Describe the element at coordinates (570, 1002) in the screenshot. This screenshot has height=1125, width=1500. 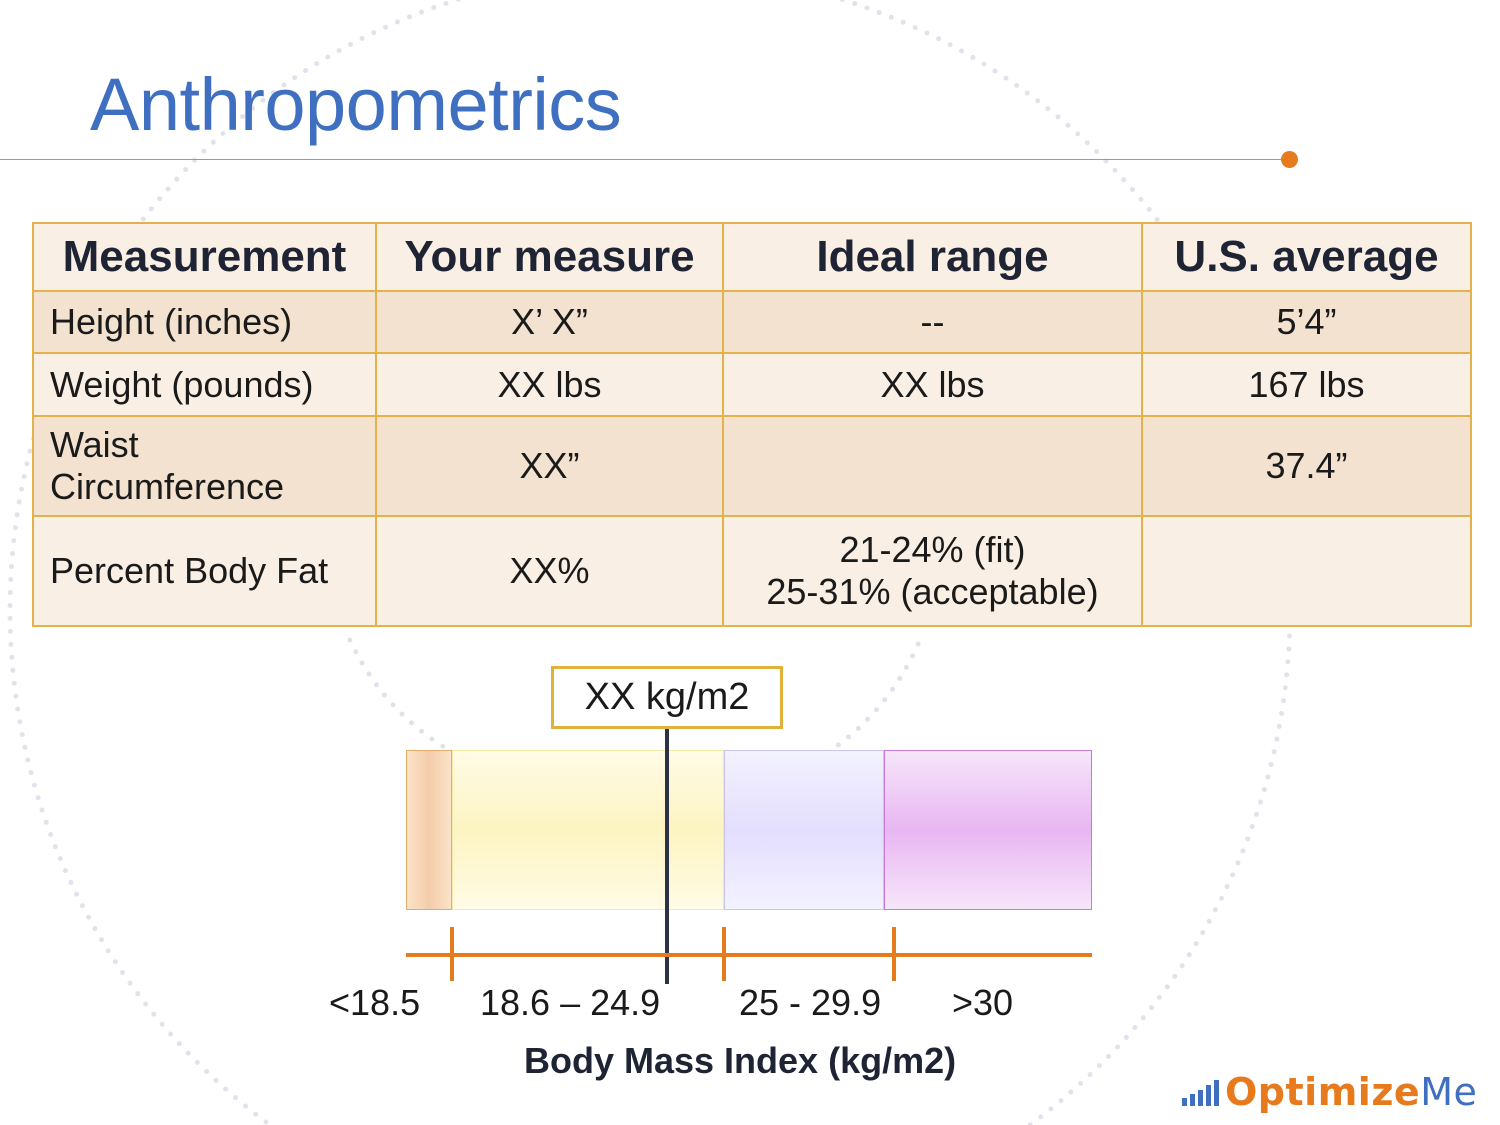
I see `bmi-range-label: 18.6 – 24.9` at that location.